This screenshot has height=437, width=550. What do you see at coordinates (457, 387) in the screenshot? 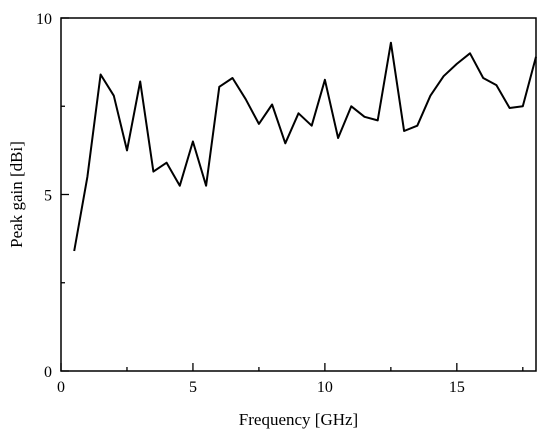
I see `x-tick-label: 15` at bounding box center [457, 387].